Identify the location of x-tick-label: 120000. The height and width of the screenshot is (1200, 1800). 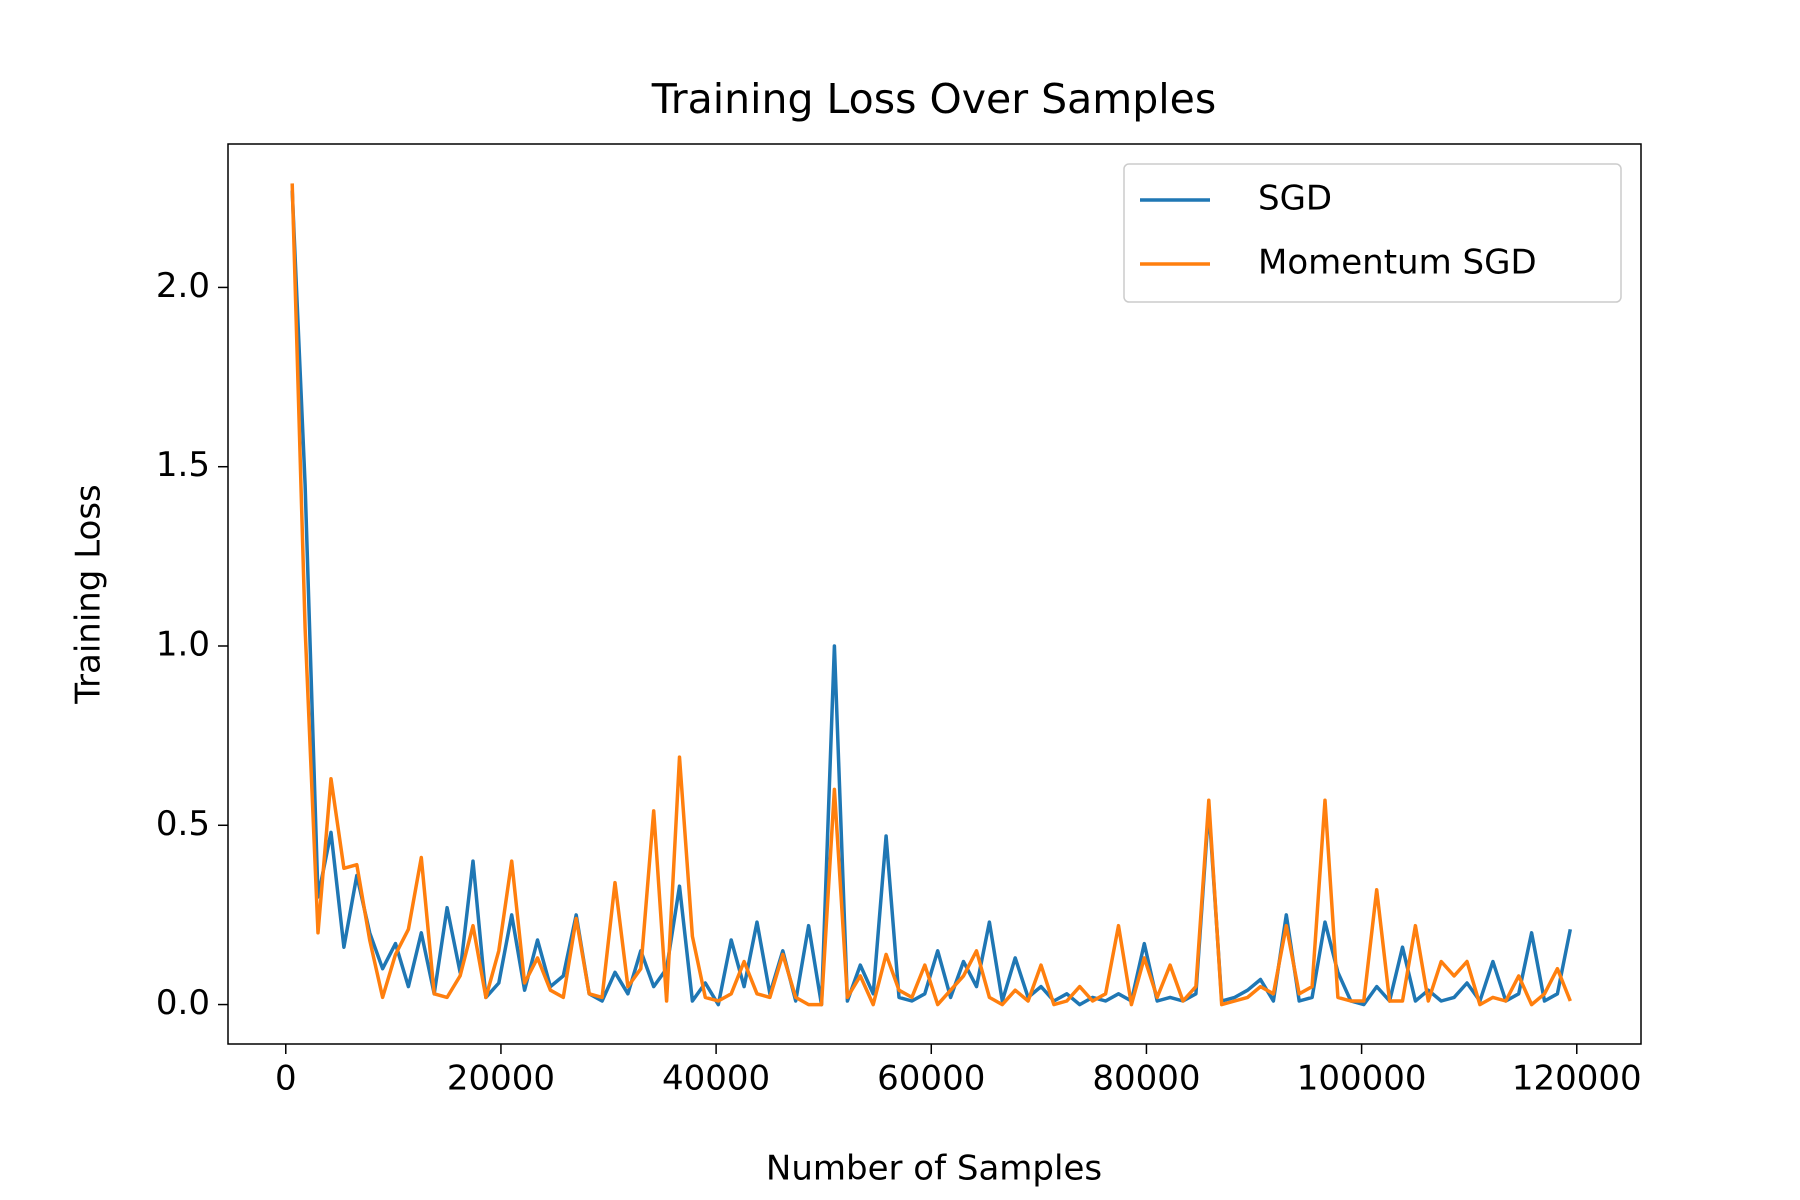
(1577, 1079).